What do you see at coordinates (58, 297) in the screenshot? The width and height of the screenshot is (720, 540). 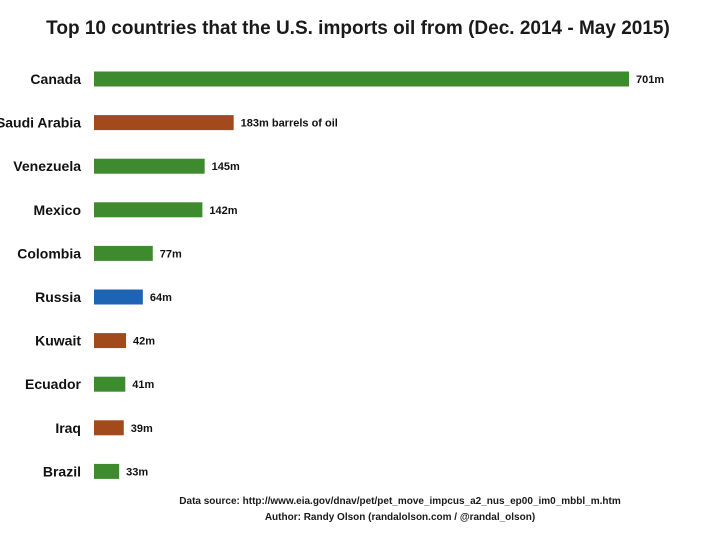 I see `category-label-russia: Russia` at bounding box center [58, 297].